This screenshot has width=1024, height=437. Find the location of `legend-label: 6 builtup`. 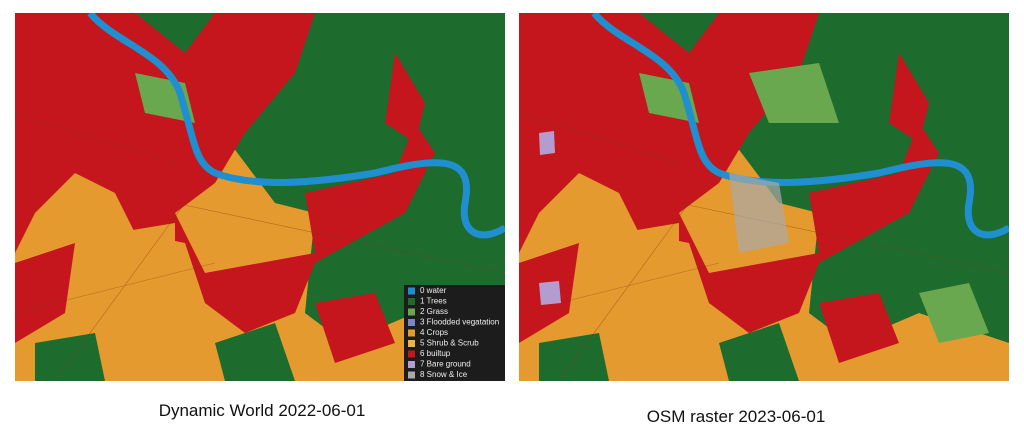

legend-label: 6 builtup is located at coordinates (435, 353).